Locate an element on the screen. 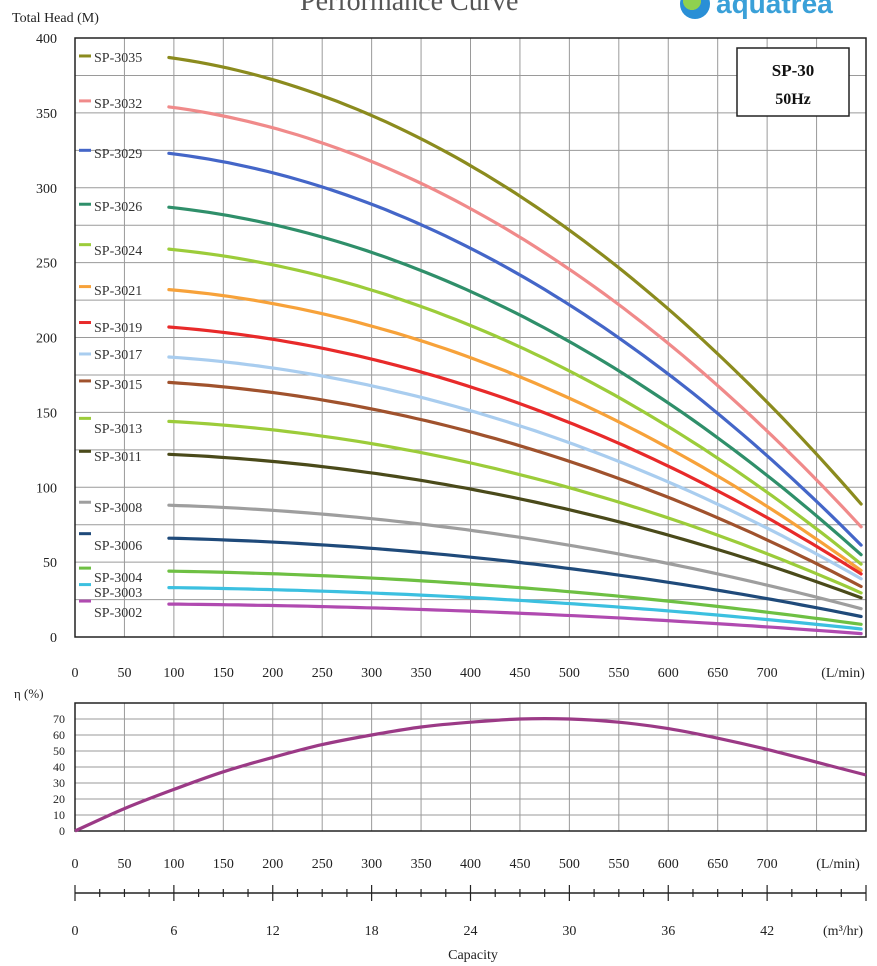 This screenshot has height=966, width=877. eff-x-unit-label: (L/min) is located at coordinates (838, 864).